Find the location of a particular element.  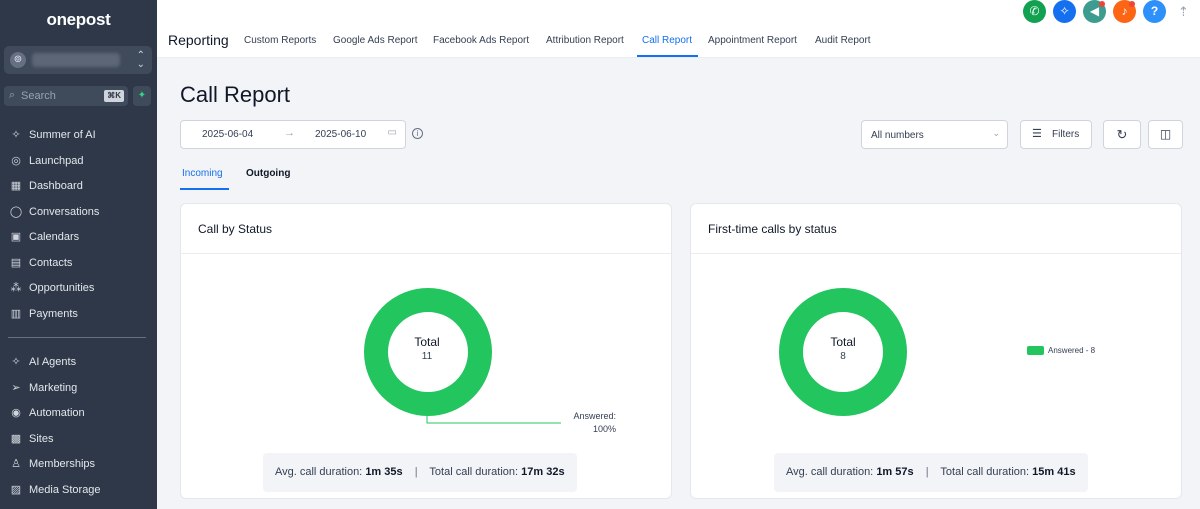

sidebar-item-label: Automation is located at coordinates (57, 413).